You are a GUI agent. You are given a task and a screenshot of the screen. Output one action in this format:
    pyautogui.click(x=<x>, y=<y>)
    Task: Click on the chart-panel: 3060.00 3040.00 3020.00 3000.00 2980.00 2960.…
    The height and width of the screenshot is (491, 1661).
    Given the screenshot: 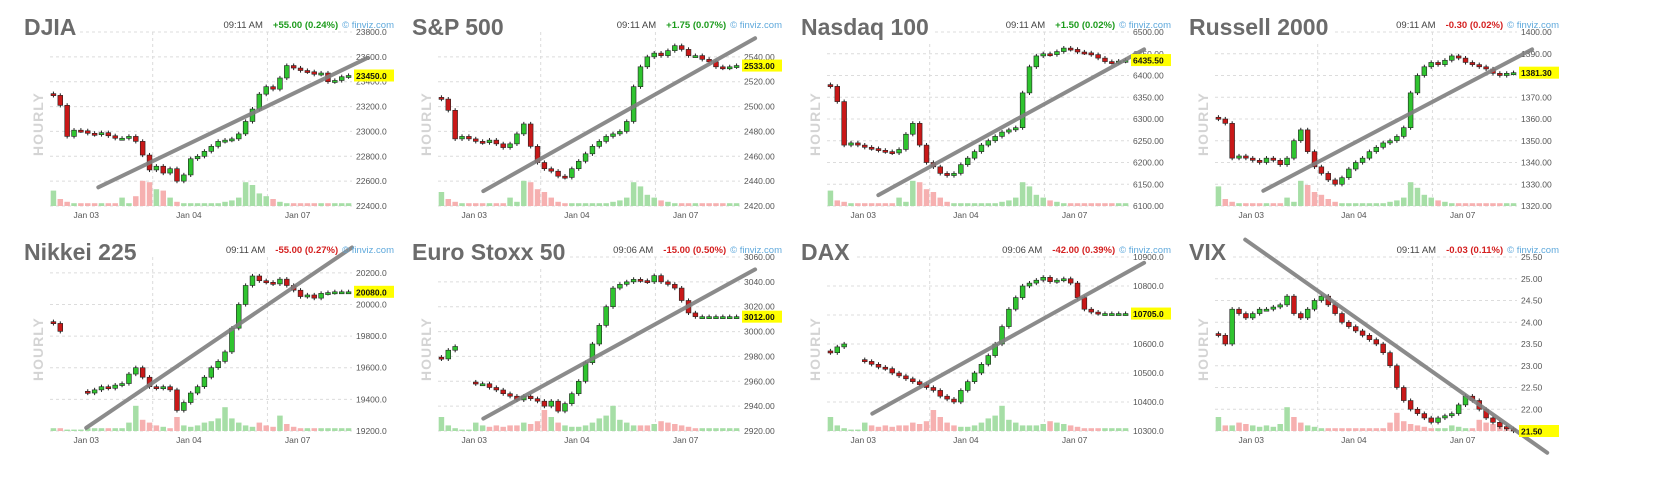 What is the action you would take?
    pyautogui.click(x=609, y=359)
    